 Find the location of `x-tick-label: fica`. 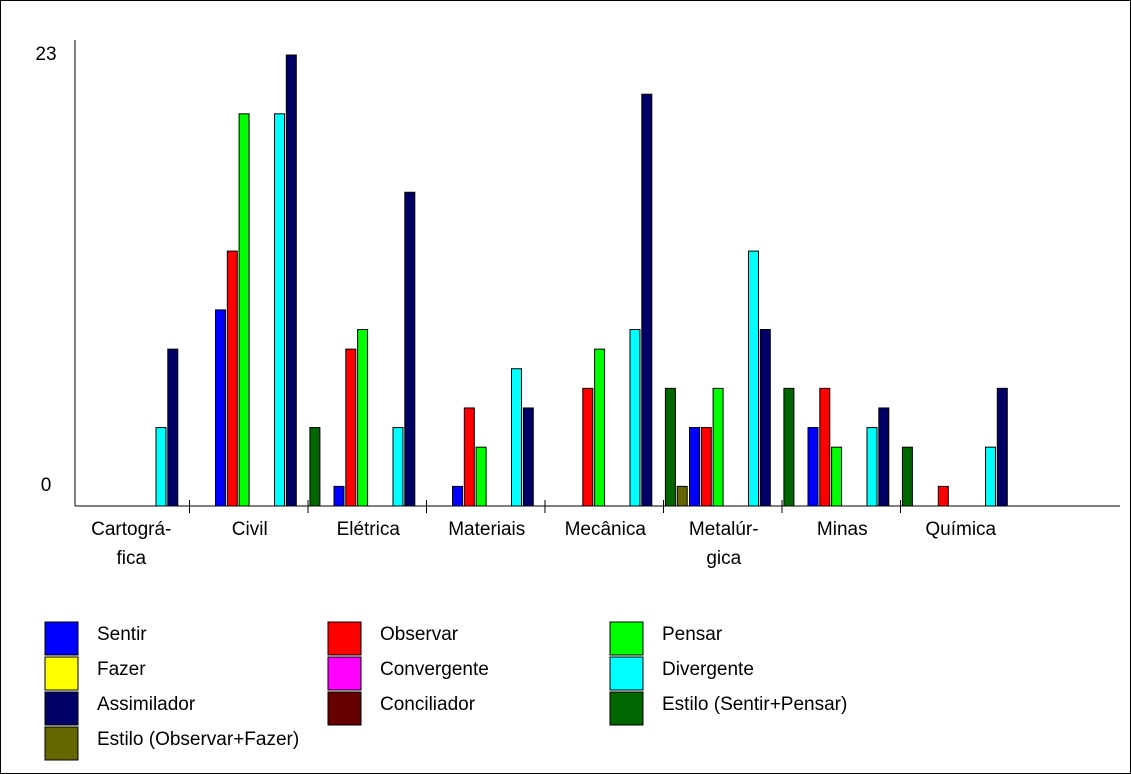

x-tick-label: fica is located at coordinates (131, 558).